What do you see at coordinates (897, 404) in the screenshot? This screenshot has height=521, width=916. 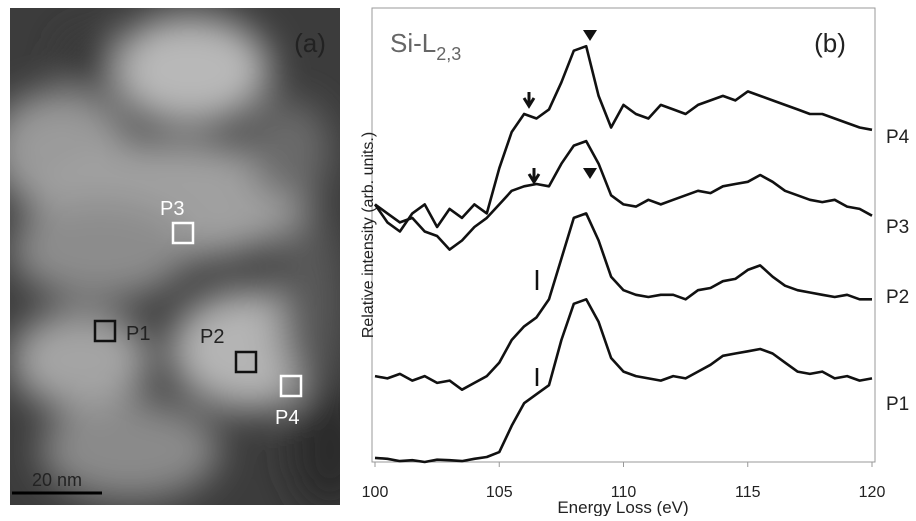 I see `series-label: P1` at bounding box center [897, 404].